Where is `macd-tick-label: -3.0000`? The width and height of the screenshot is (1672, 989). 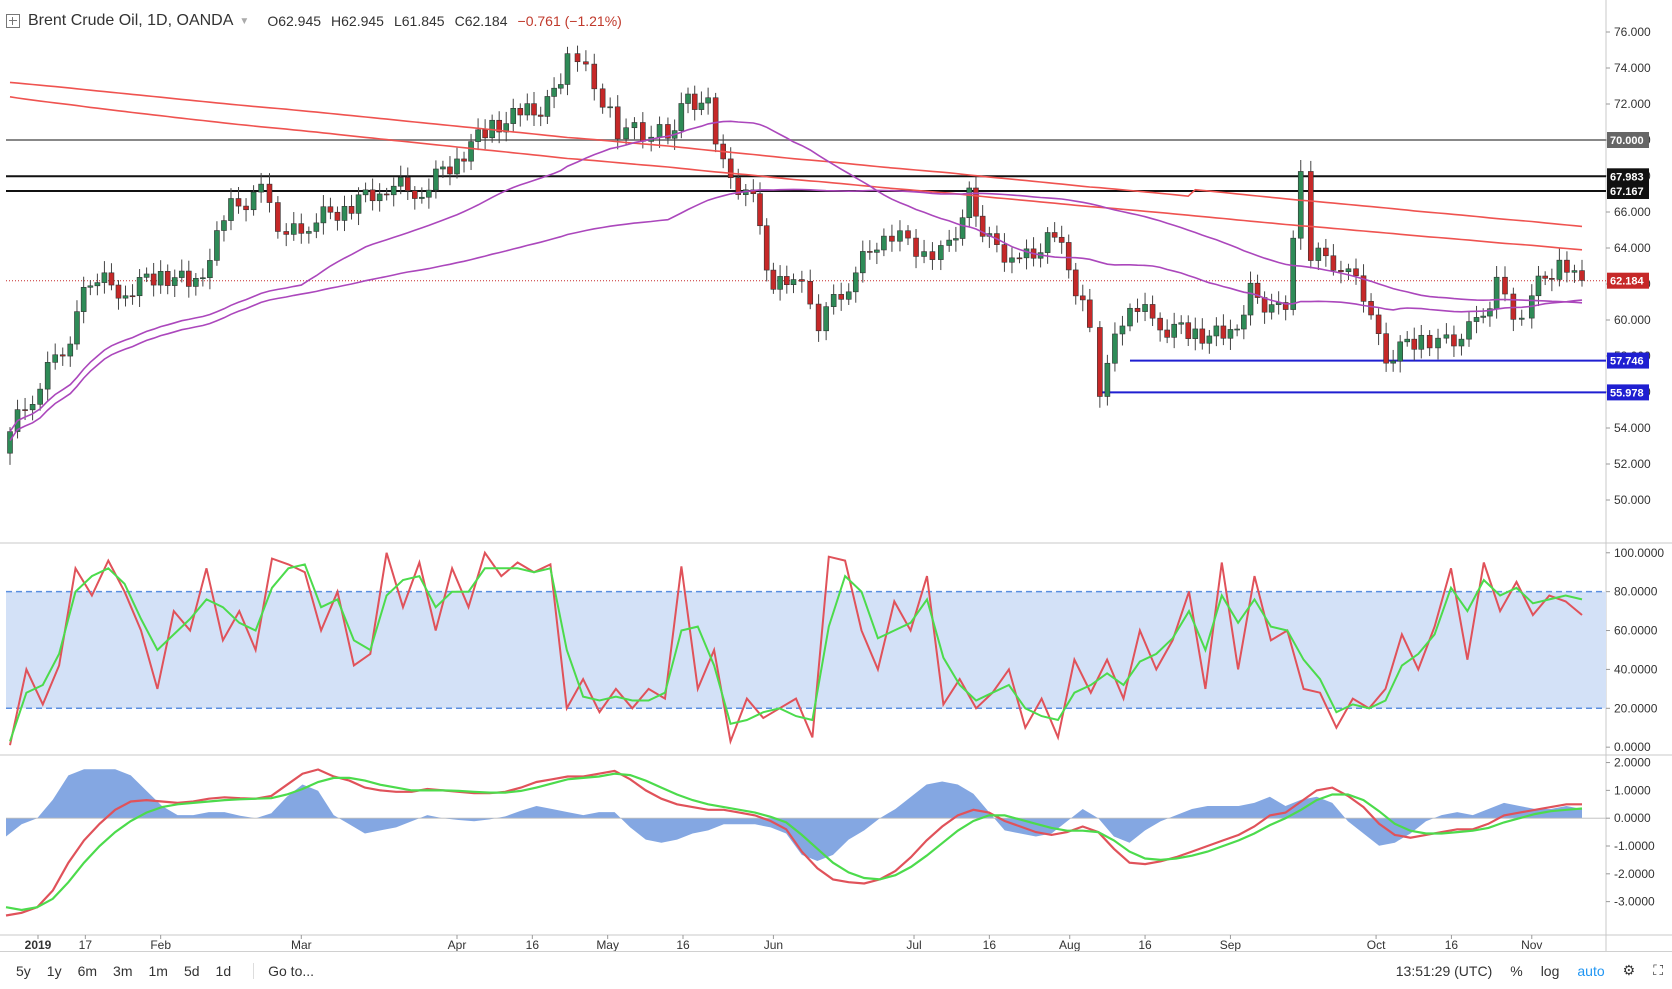 macd-tick-label: -3.0000 is located at coordinates (1634, 902).